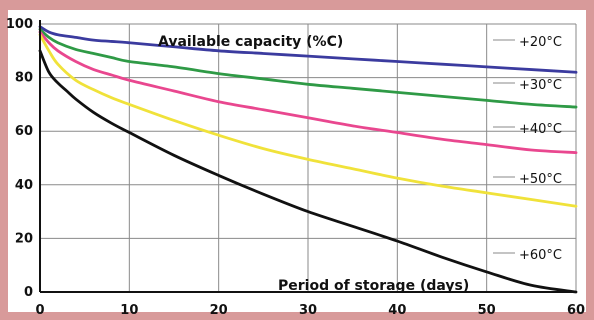 The image size is (594, 320). I want to click on annotation-period-of-storage: Period of storage (days), so click(373, 286).